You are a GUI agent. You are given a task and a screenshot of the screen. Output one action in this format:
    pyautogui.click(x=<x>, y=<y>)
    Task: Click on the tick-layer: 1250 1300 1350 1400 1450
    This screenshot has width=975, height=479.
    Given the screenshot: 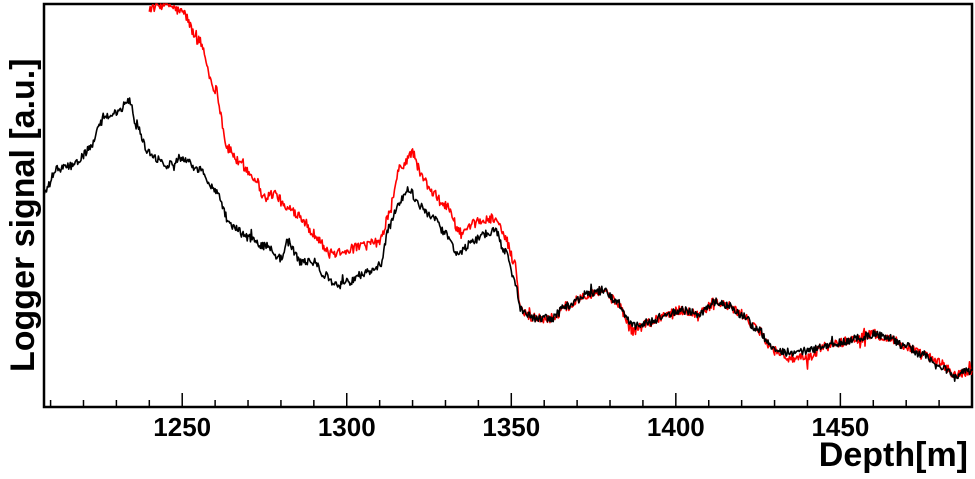 What is the action you would take?
    pyautogui.click(x=494, y=417)
    